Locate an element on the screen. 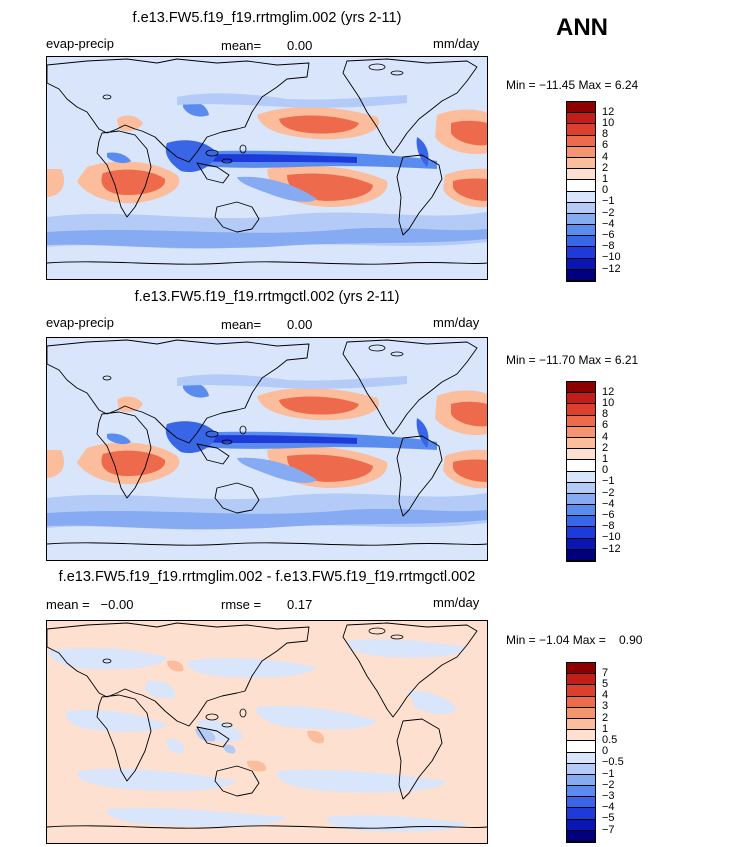 Image resolution: width=733 pixels, height=847 pixels. colorbar-label: −3 is located at coordinates (608, 795).